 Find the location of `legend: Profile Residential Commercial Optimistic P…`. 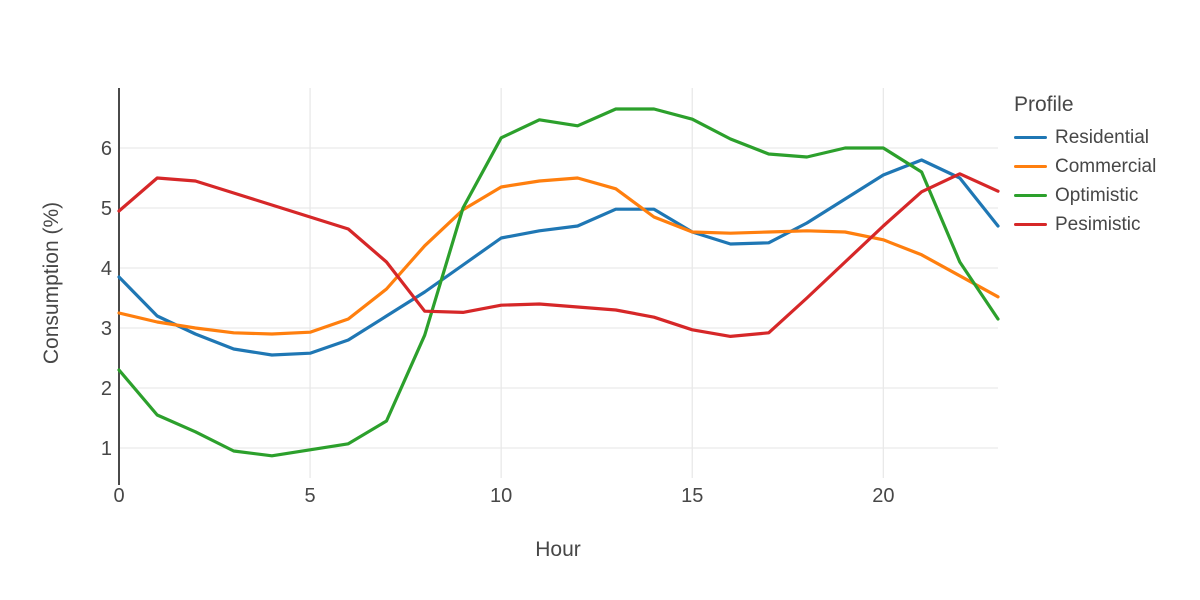

legend: Profile Residential Commercial Optimistic P… is located at coordinates (1085, 166).